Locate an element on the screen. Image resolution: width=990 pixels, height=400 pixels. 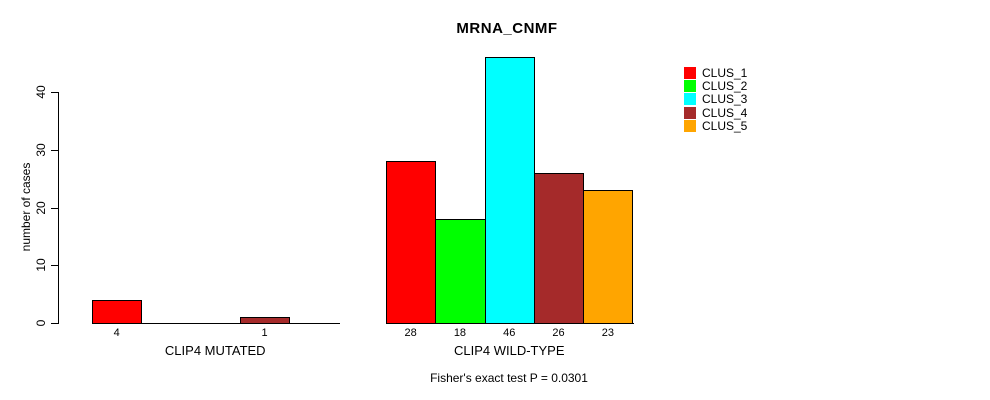
legend-label: CLUS_4 is located at coordinates (725, 112).